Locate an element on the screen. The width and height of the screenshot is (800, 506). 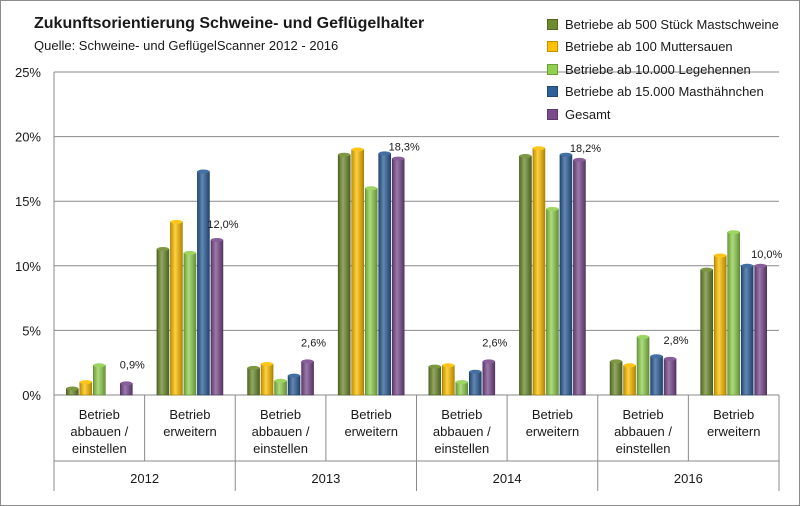
legend-item: Betriebe ab 15.000 Masthähnchen is located at coordinates (663, 92).